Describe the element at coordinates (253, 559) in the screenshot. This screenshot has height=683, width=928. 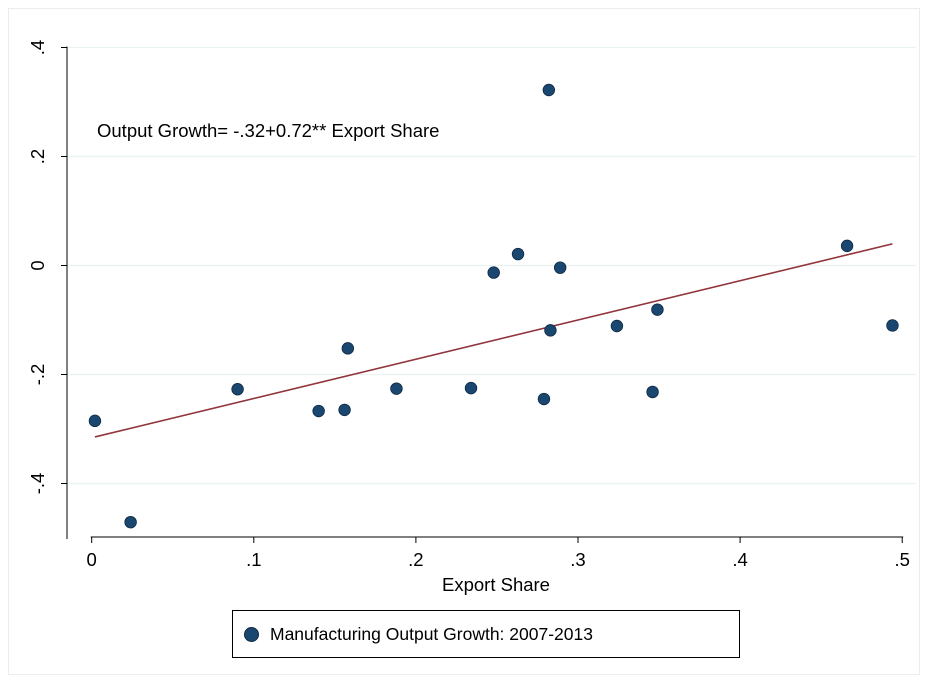
I see `x-tick-label: .1` at that location.